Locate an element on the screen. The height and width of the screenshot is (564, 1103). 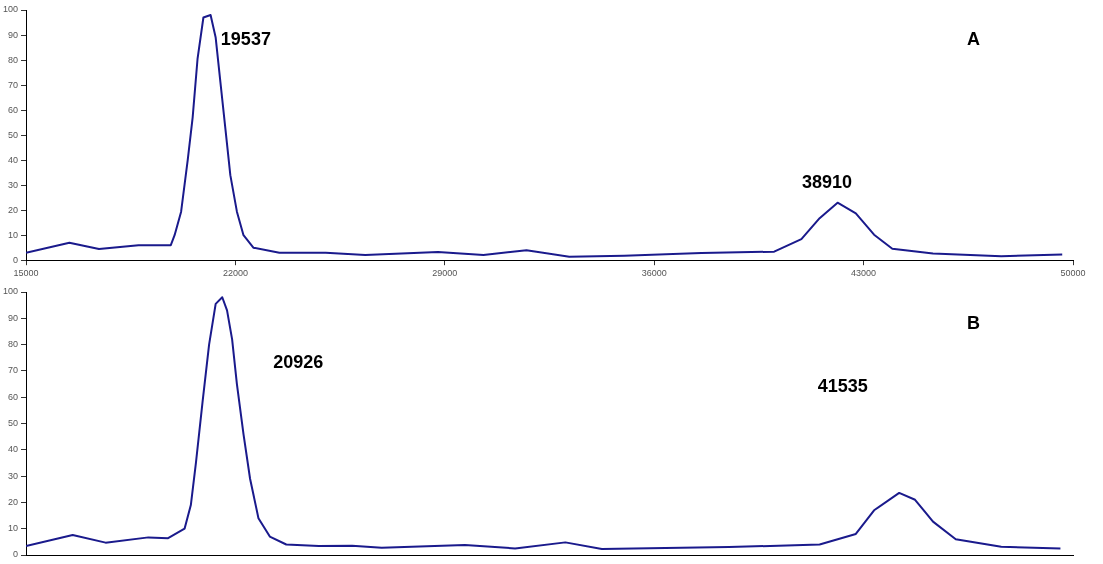
x-tick-label: 50000 is located at coordinates (1073, 273).